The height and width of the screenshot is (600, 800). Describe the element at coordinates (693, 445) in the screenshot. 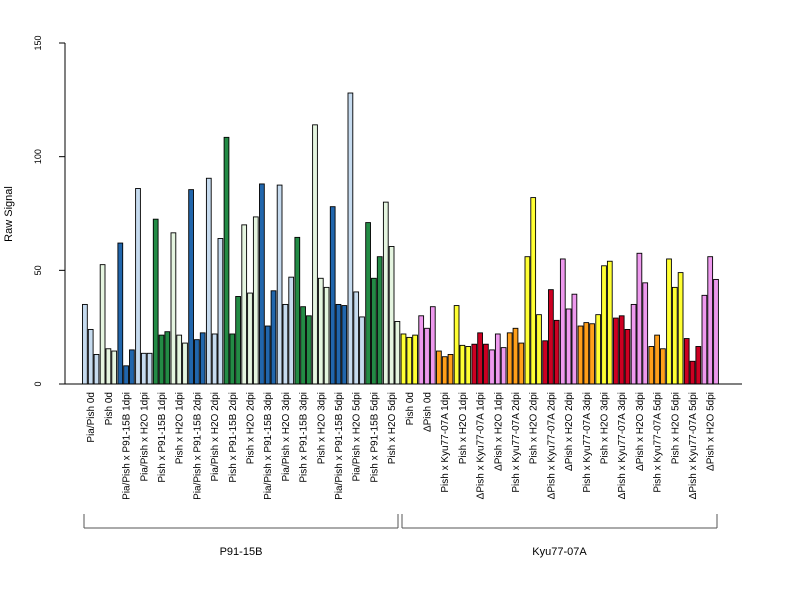

I see `x-tick-label: ΔPish x Kyu77-07A 5dpi` at that location.